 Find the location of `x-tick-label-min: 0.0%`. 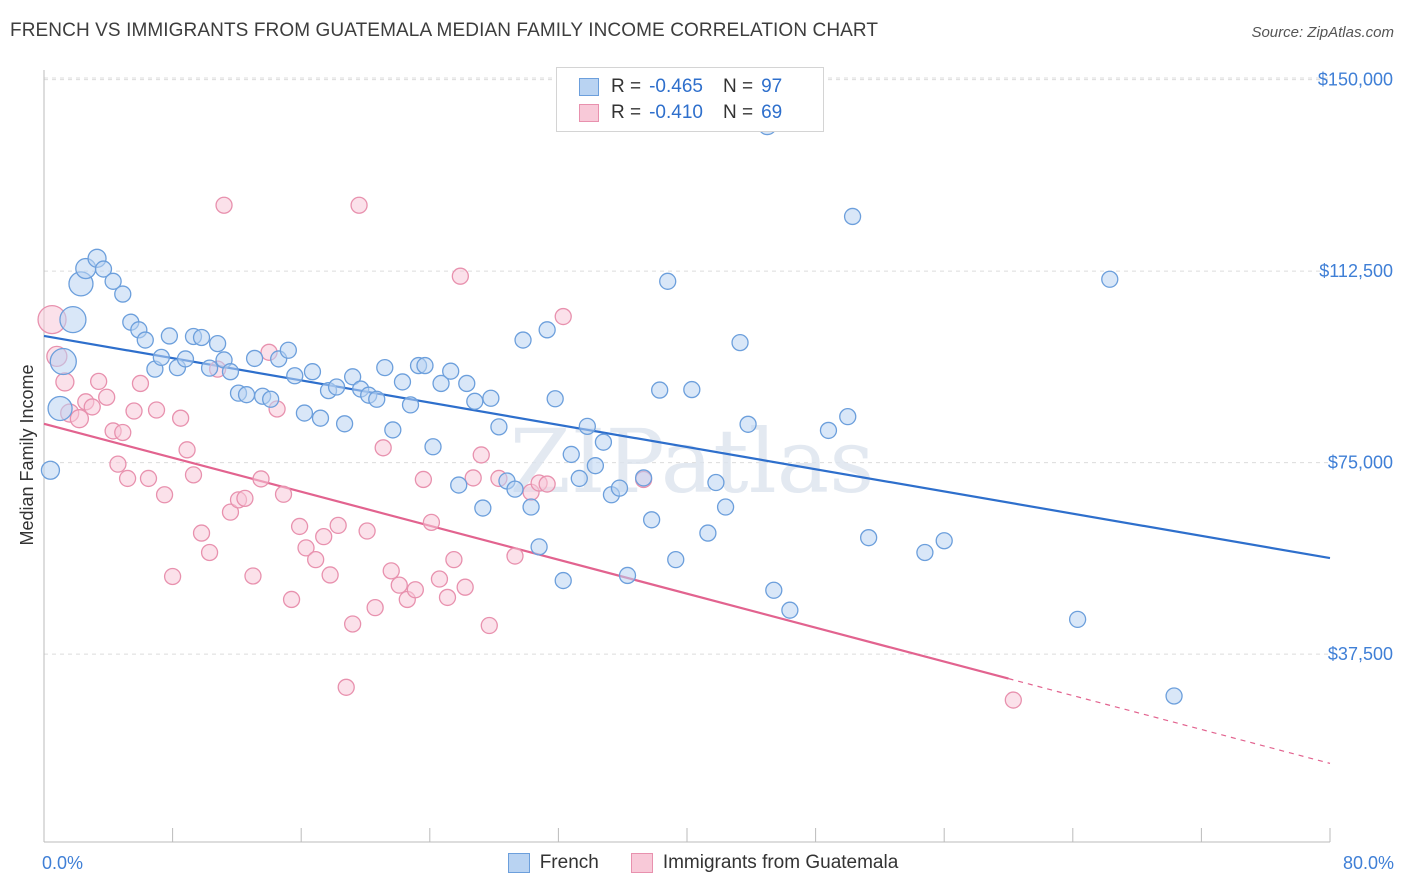

x-tick-label-min: 0.0% is located at coordinates (63, 863).